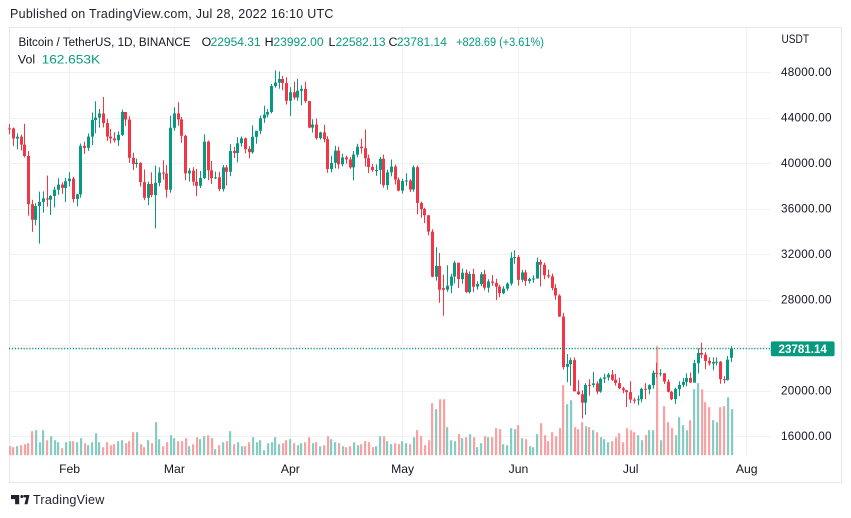  What do you see at coordinates (332, 42) in the screenshot?
I see `svg-text: L` at bounding box center [332, 42].